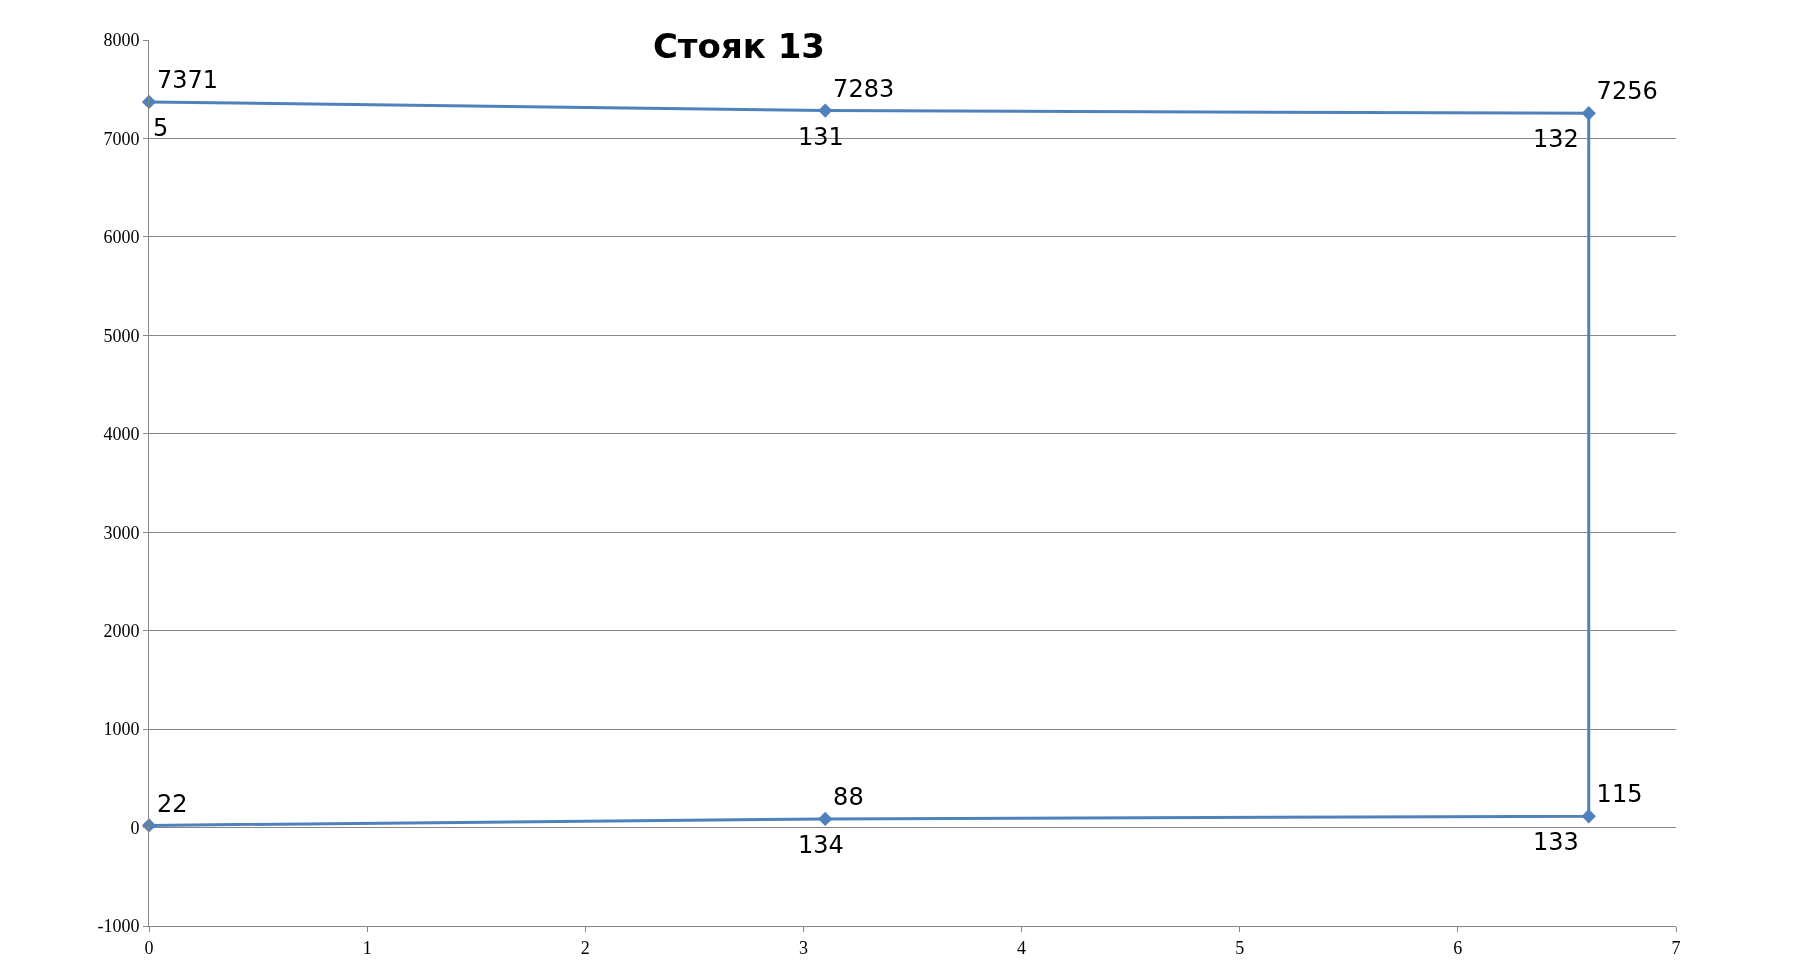  Describe the element at coordinates (821, 845) in the screenshot. I see `annotation: 134` at that location.